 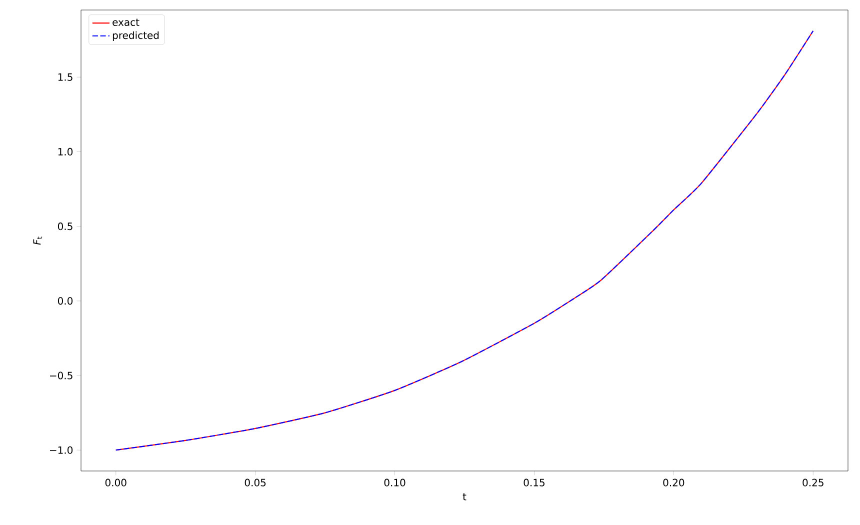 I want to click on y-tick-label: 1.0, so click(x=65, y=152).